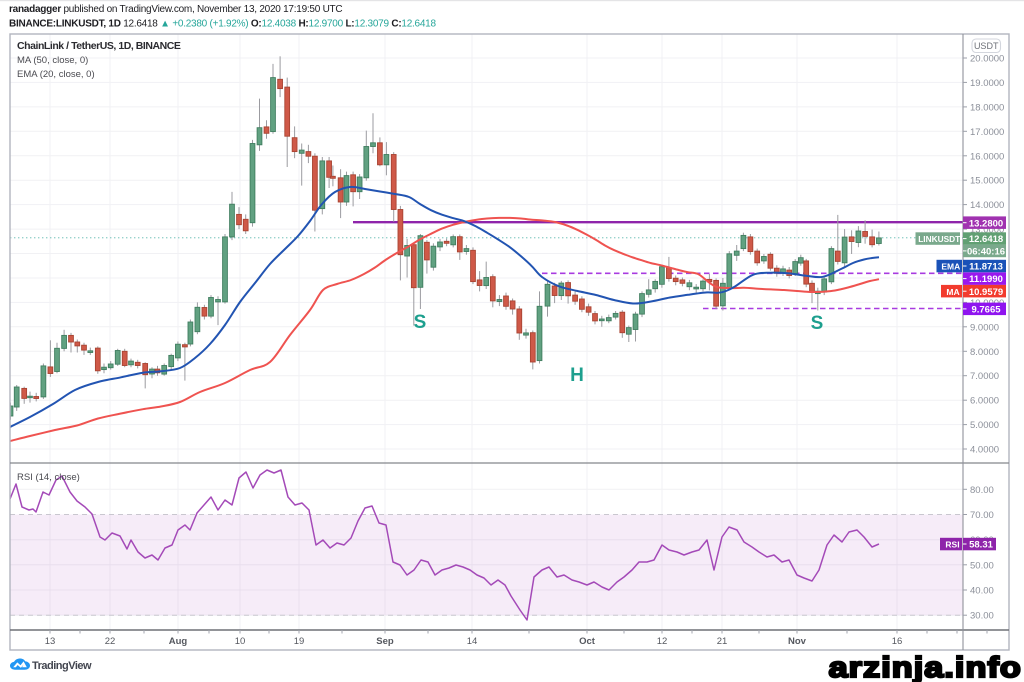  Describe the element at coordinates (52, 60) in the screenshot. I see `svg-text: MA (50, close, 0)` at that location.